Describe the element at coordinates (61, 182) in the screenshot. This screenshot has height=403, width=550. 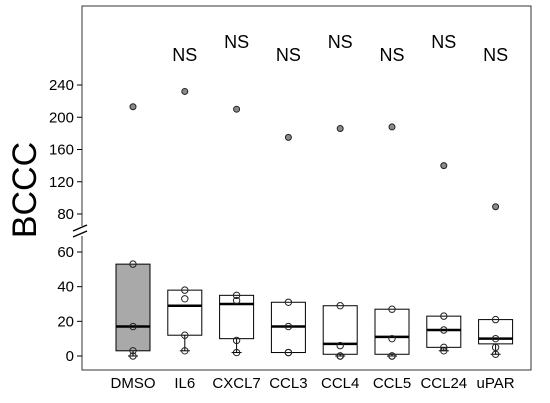
I see `y-tick-label: 120` at that location.